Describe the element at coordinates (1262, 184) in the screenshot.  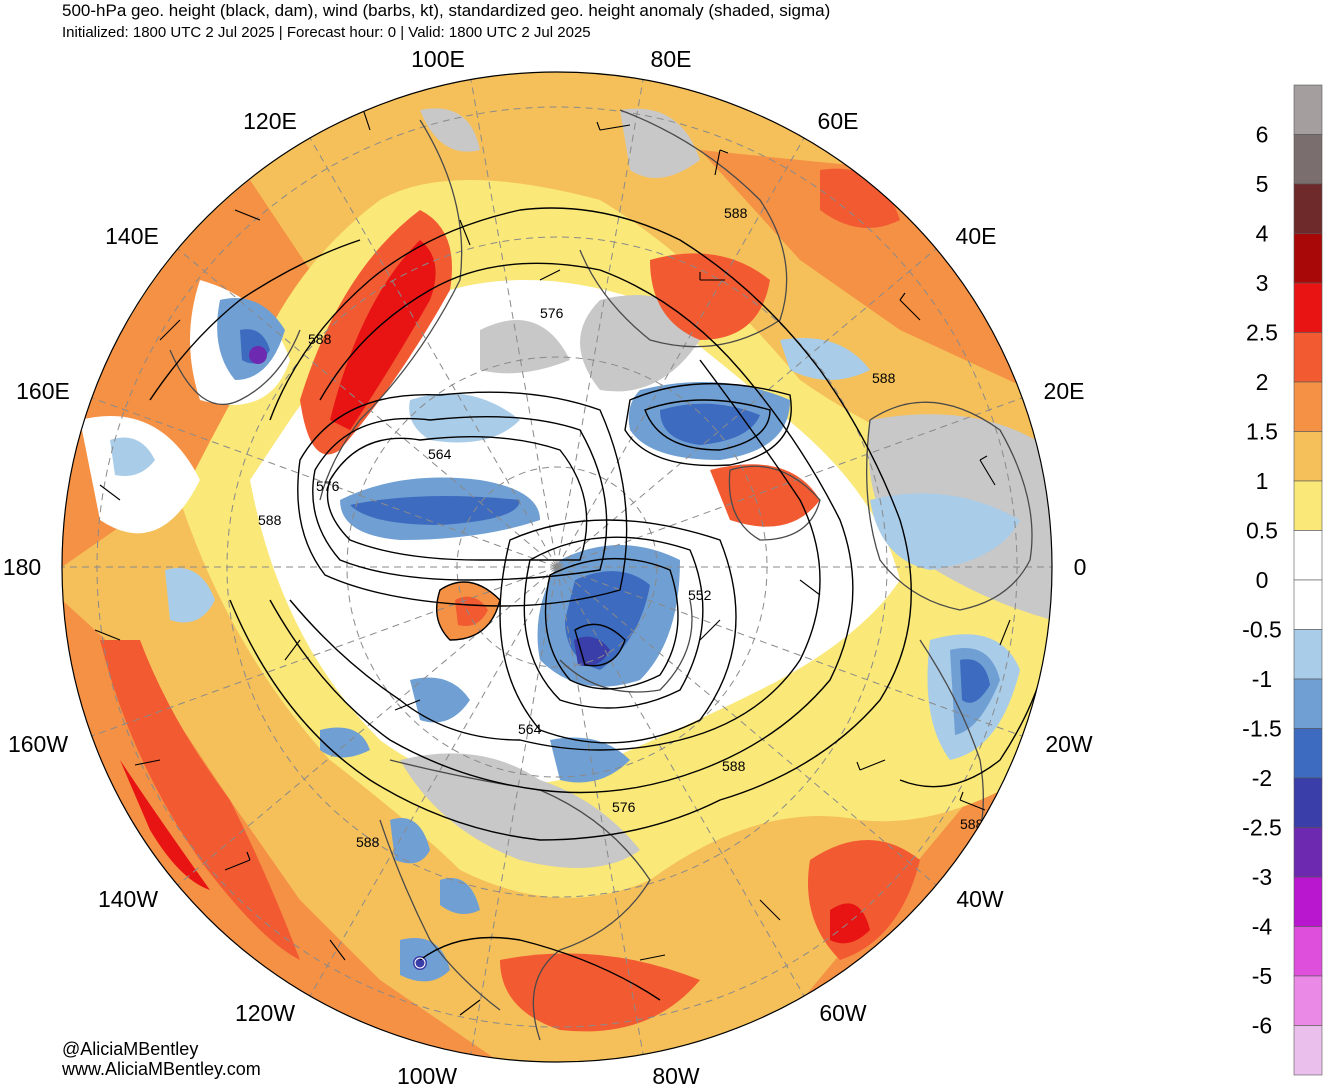
I see `colorbar-label: 5` at that location.